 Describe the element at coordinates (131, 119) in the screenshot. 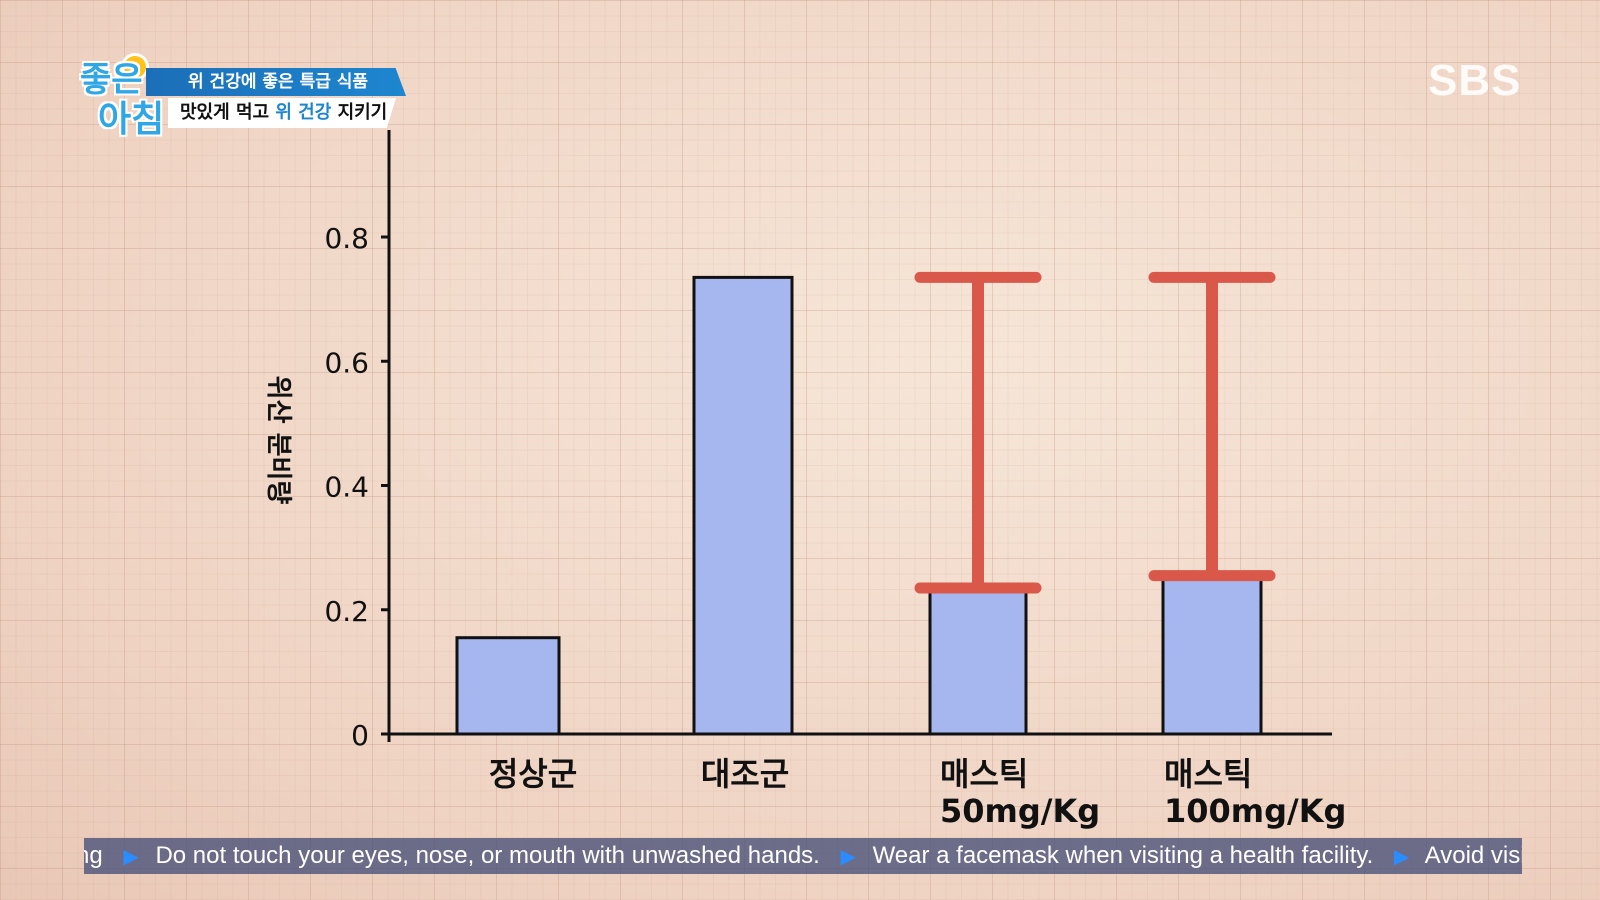

I see `logo-line-2: 아침` at that location.